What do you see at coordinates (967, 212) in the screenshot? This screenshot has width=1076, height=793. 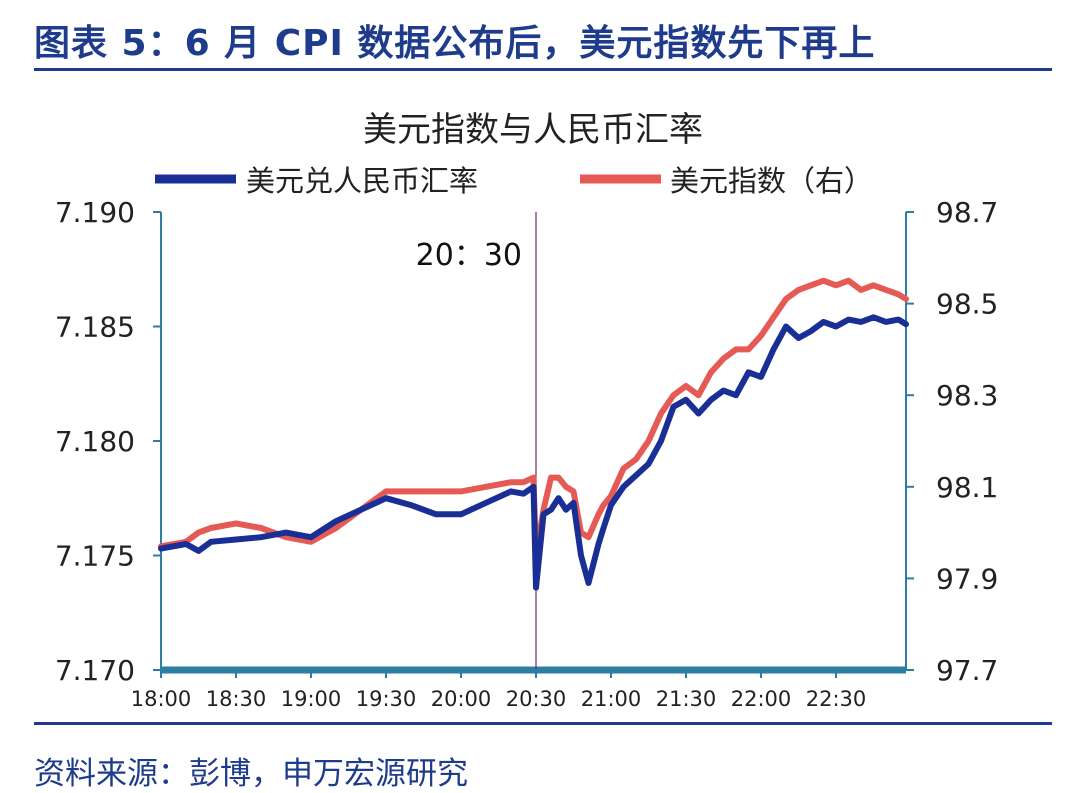 I see `y-right-tick-label: 98.7` at bounding box center [967, 212].